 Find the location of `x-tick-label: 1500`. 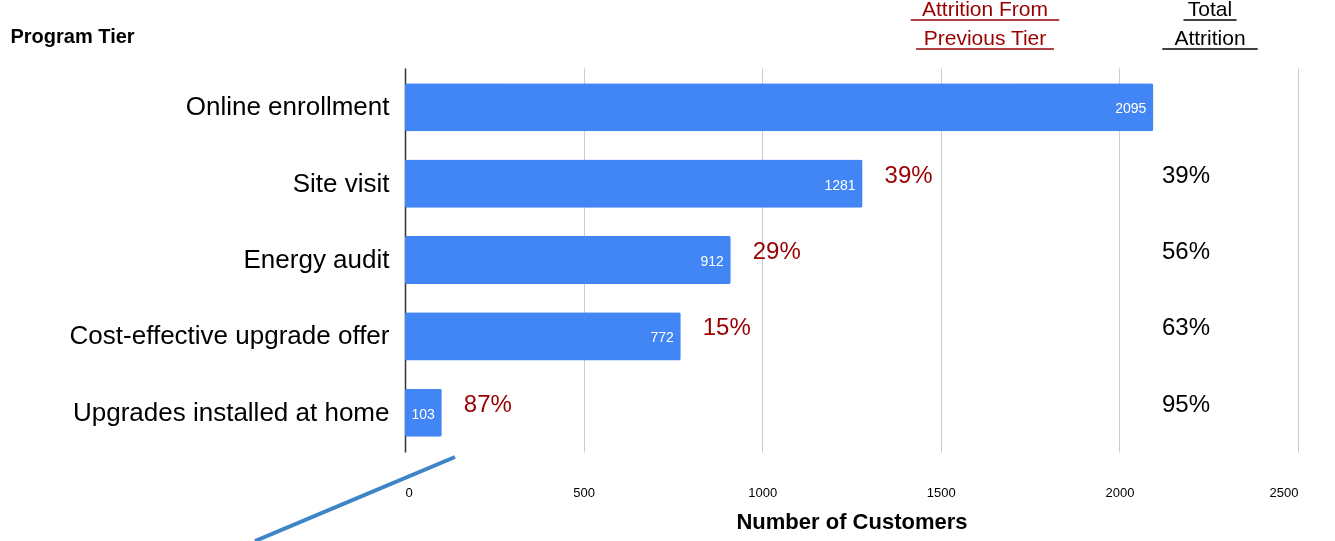

x-tick-label: 1500 is located at coordinates (941, 492).